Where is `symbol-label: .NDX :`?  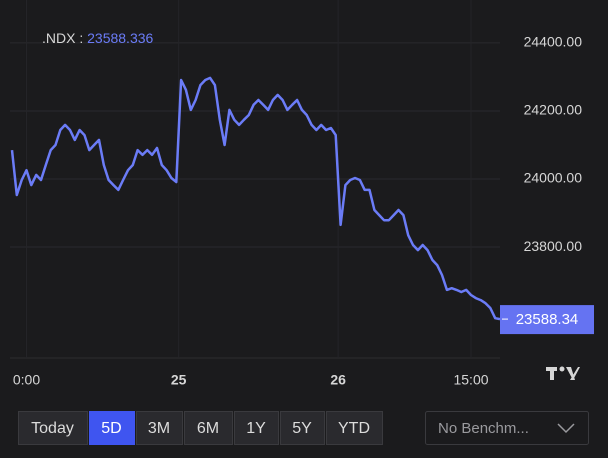
symbol-label: .NDX : is located at coordinates (62, 38).